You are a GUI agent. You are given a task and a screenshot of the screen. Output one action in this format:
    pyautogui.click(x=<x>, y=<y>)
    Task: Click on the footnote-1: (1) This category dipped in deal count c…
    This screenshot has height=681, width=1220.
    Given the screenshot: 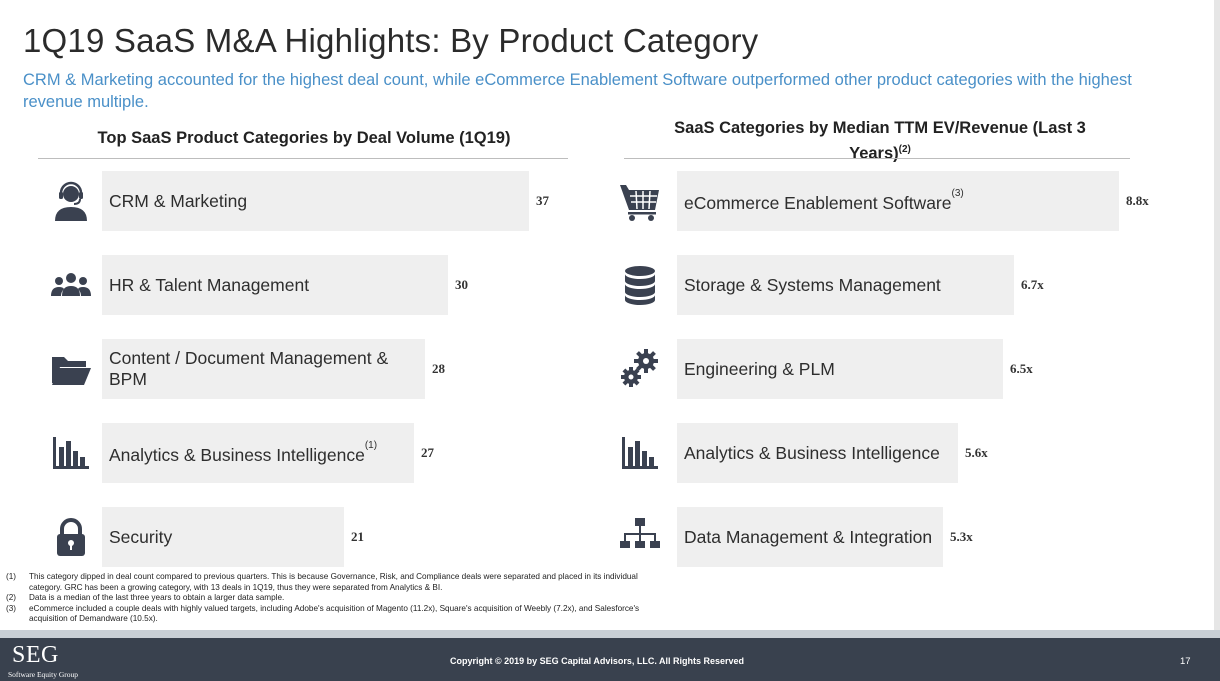 What is the action you would take?
    pyautogui.click(x=336, y=582)
    